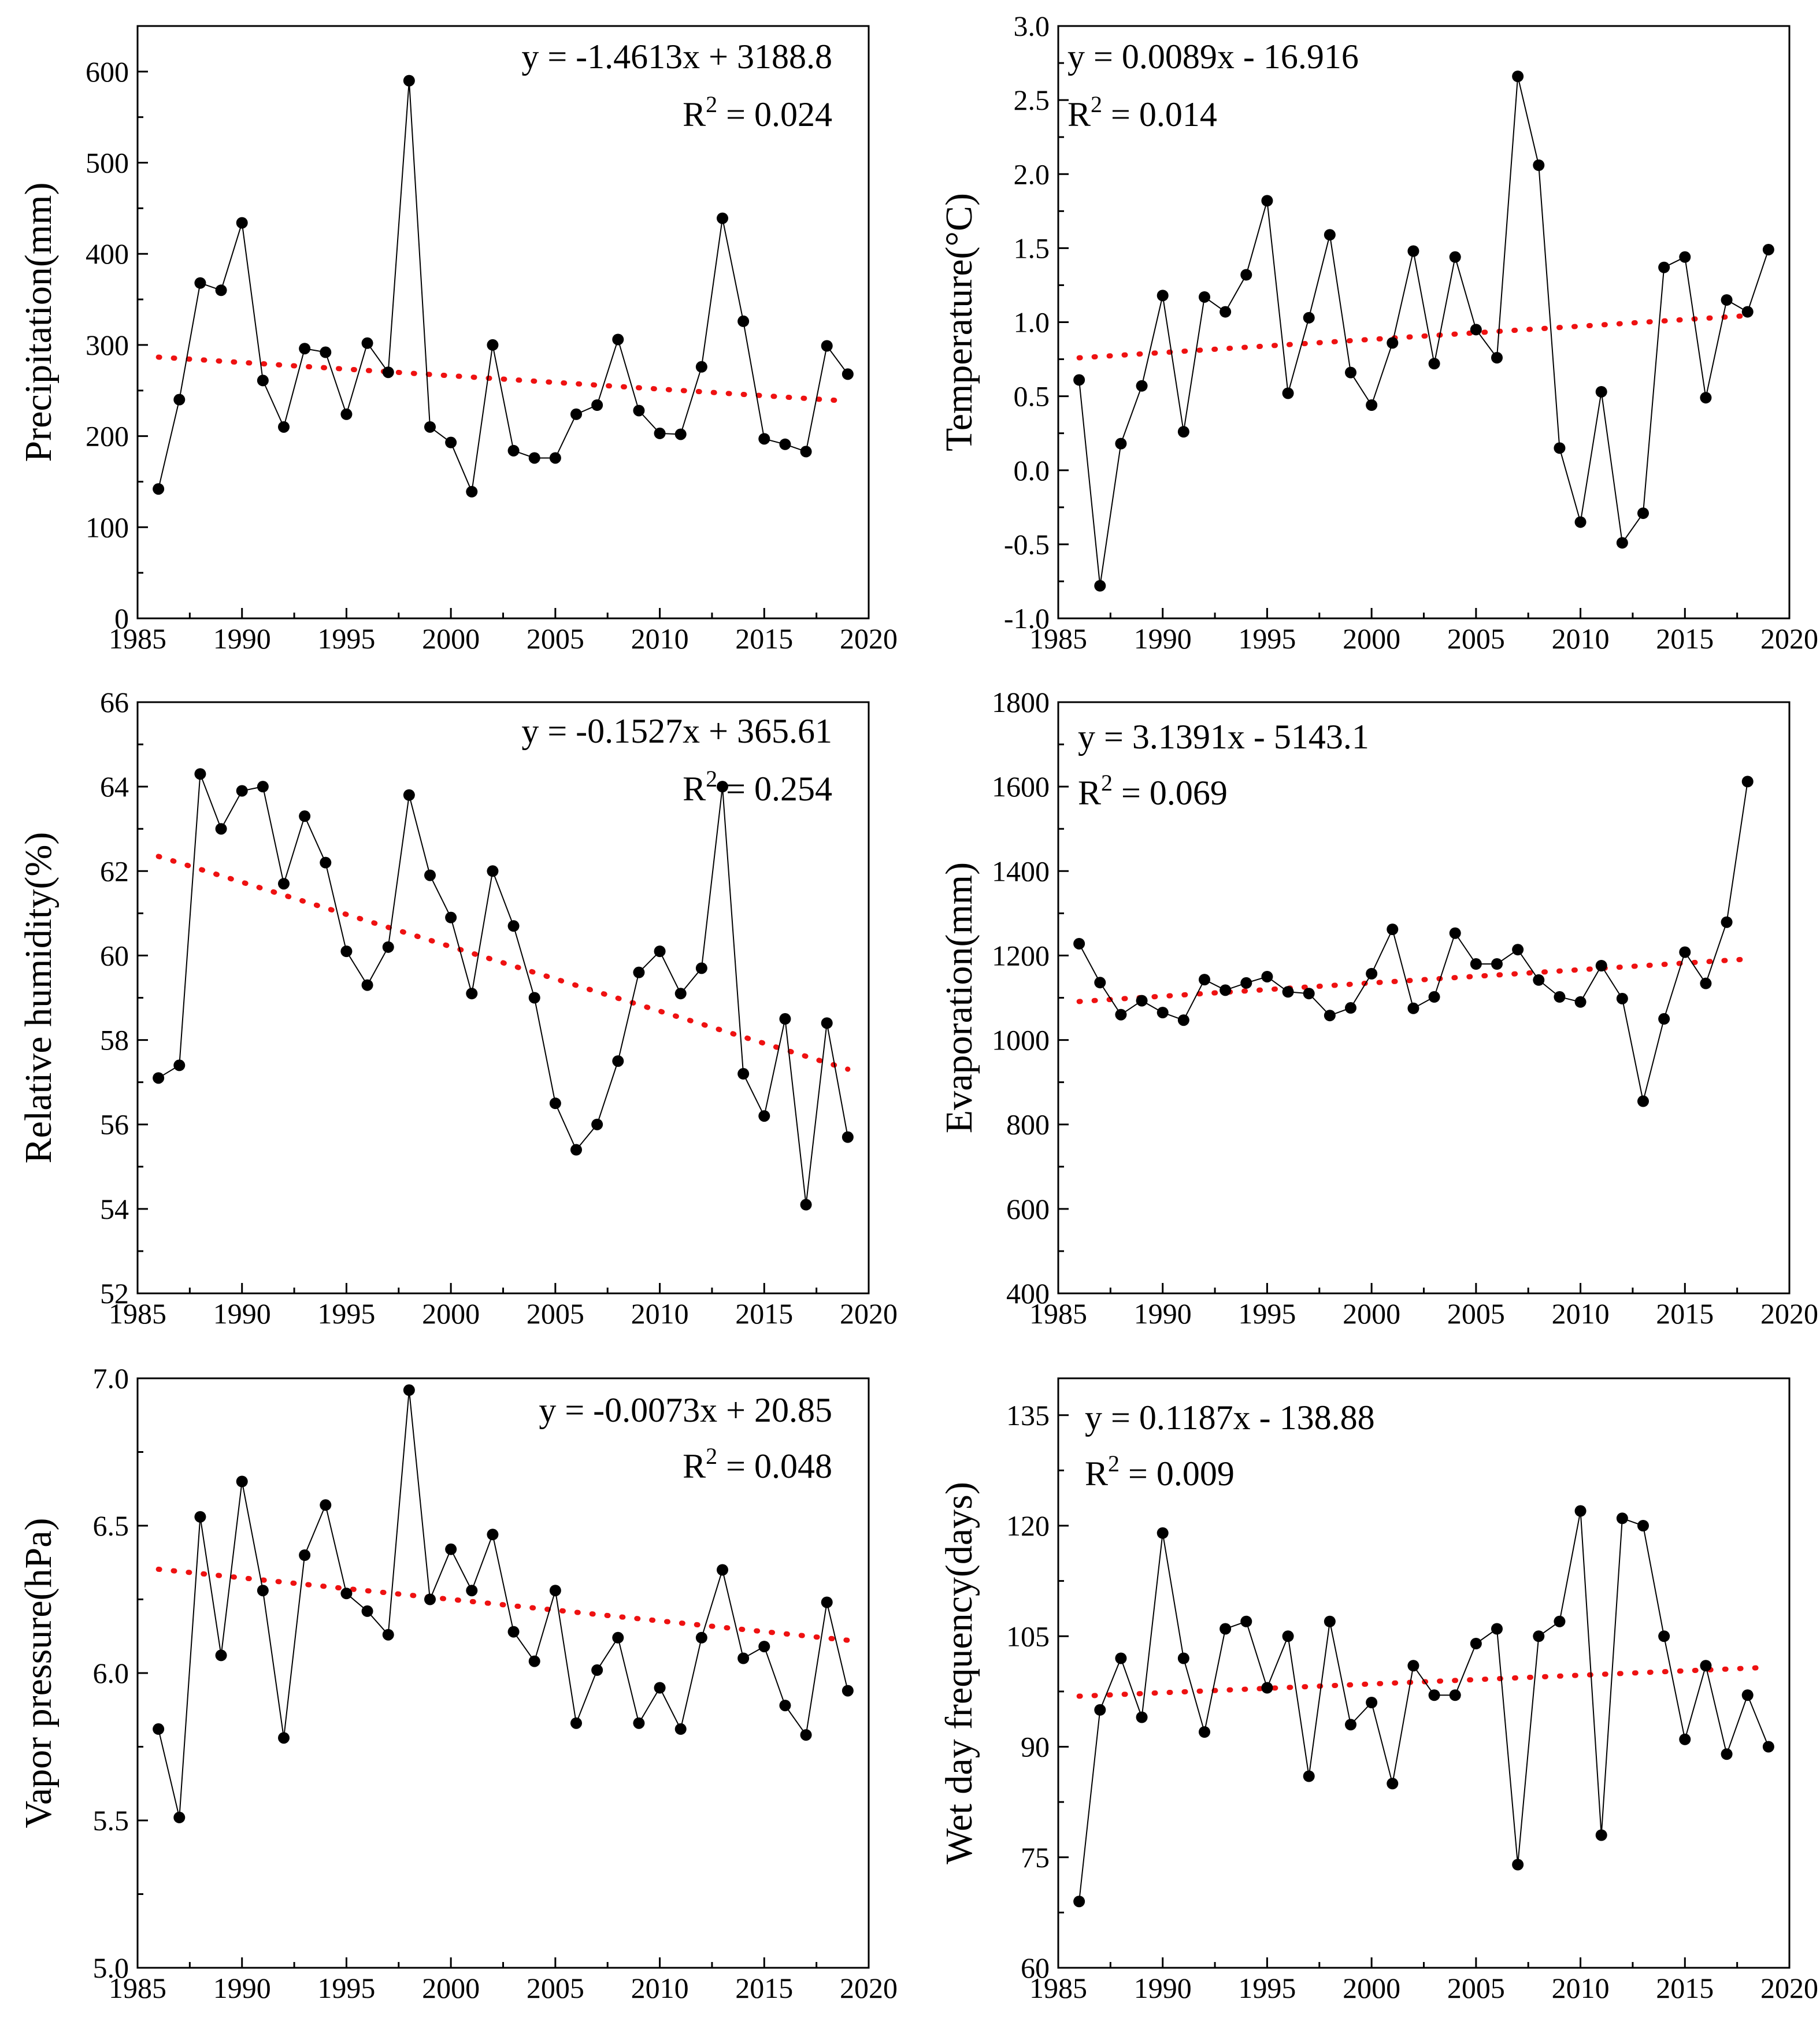 The height and width of the screenshot is (2025, 1820). What do you see at coordinates (1032, 248) in the screenshot?
I see `y-tick-label: 1.5` at bounding box center [1032, 248].